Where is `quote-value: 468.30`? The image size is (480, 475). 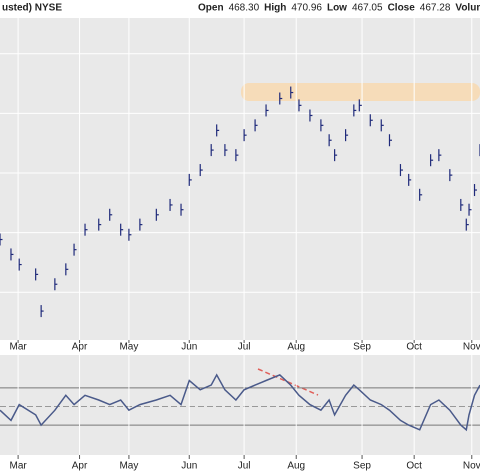 quote-value: 468.30 is located at coordinates (244, 8).